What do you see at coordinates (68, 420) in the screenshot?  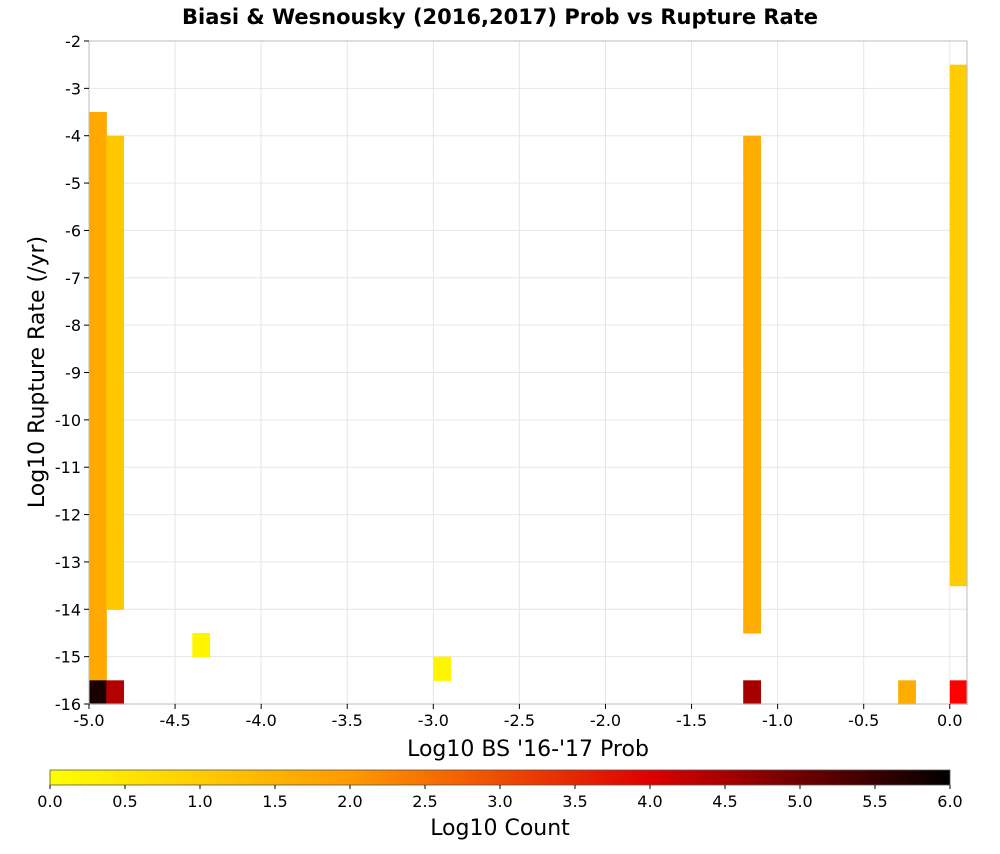 I see `y-tick-label: -10` at bounding box center [68, 420].